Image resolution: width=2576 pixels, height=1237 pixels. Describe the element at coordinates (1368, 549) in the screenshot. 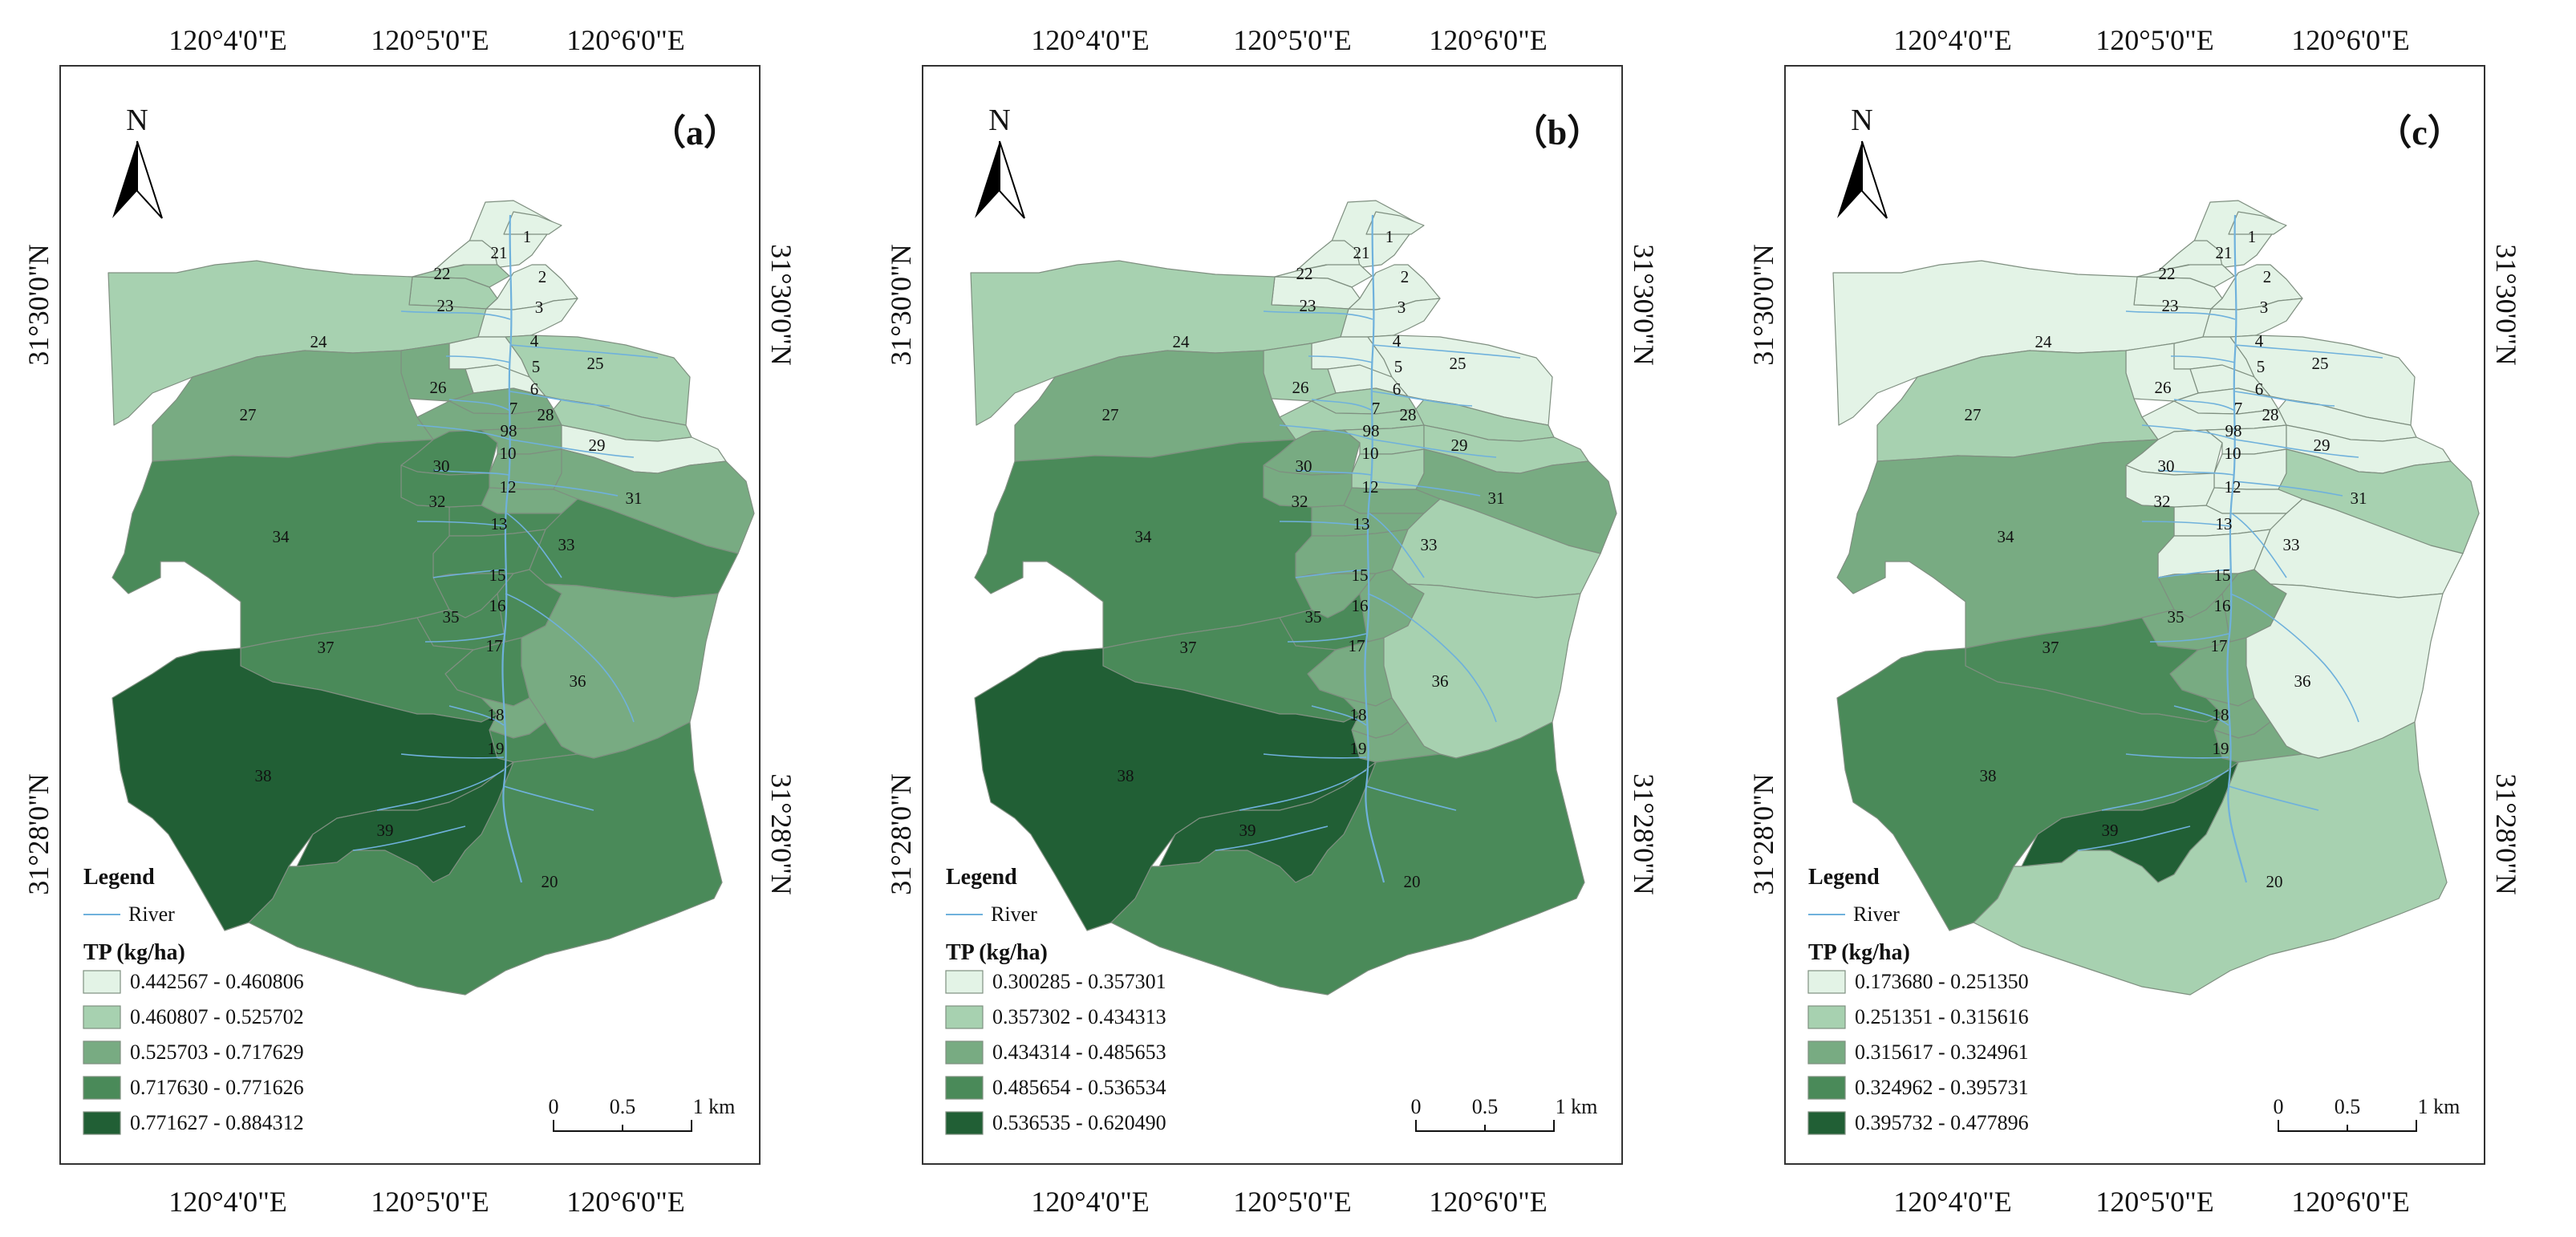

I see `river-network` at that location.